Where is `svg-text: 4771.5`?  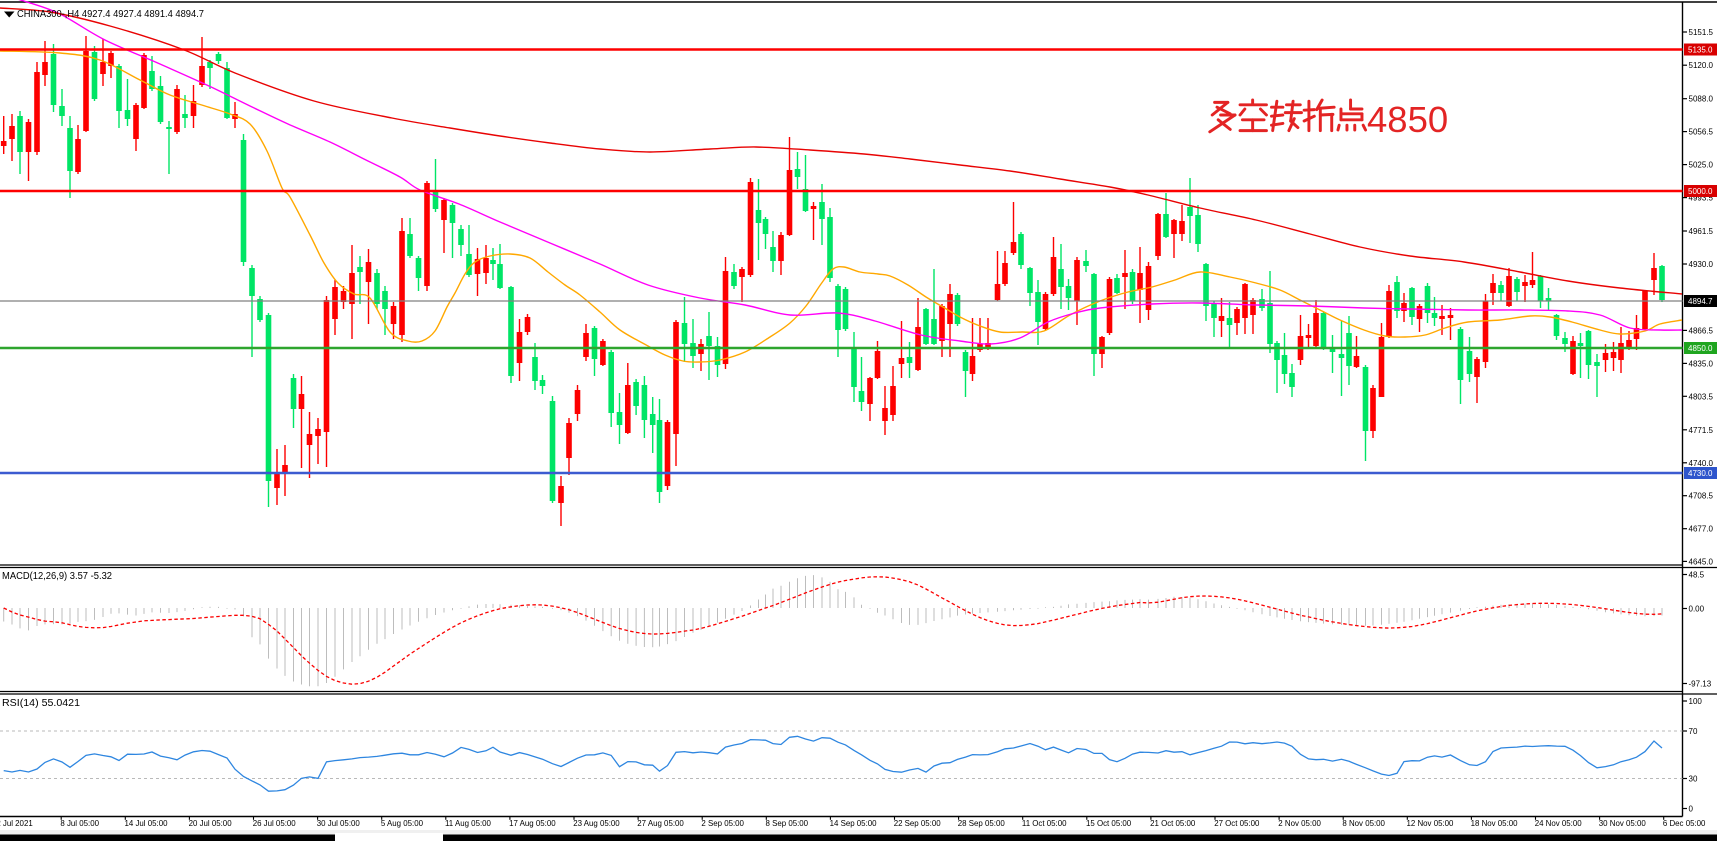 svg-text: 4771.5 is located at coordinates (1701, 430).